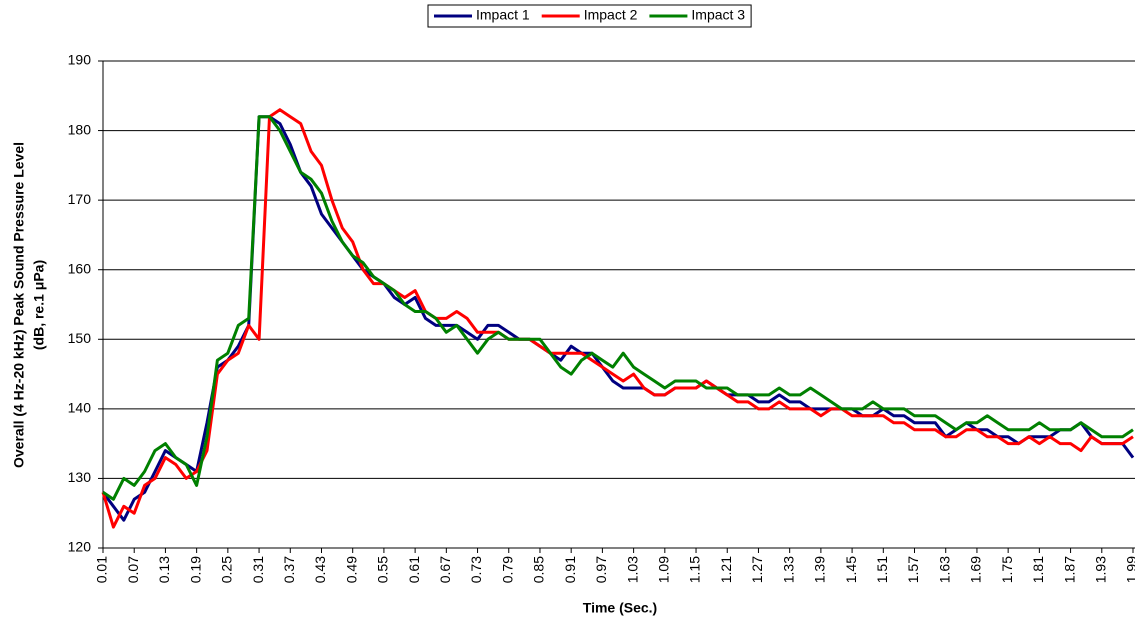  I want to click on legend: Impact 1 Impact 2 Impact 3, so click(589, 16).